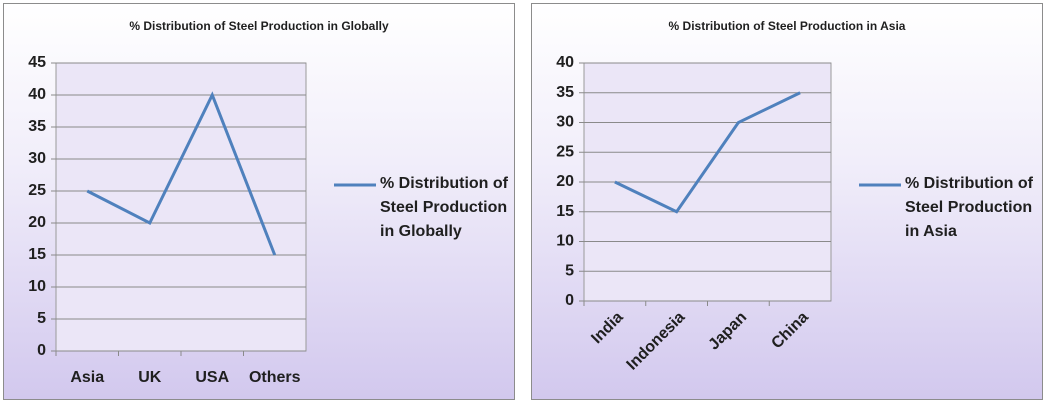  Describe the element at coordinates (150, 377) in the screenshot. I see `x-tick-label: UK` at that location.